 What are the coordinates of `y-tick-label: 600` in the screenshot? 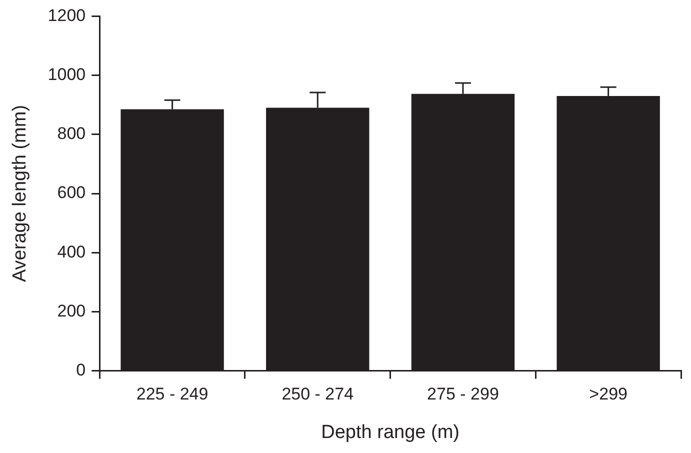 It's located at (71, 192).